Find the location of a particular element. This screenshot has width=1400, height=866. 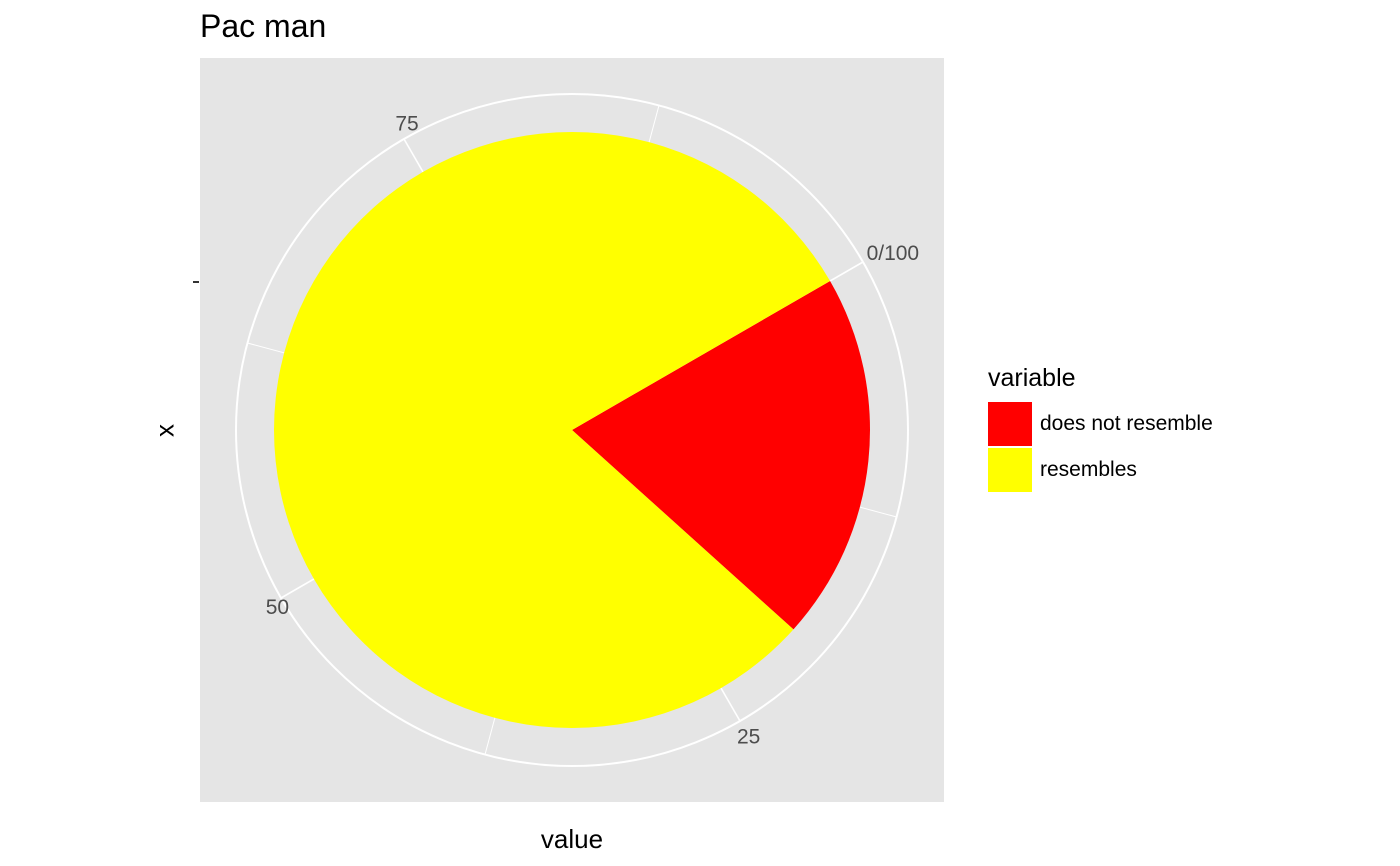

y-axis-label: x is located at coordinates (164, 430).